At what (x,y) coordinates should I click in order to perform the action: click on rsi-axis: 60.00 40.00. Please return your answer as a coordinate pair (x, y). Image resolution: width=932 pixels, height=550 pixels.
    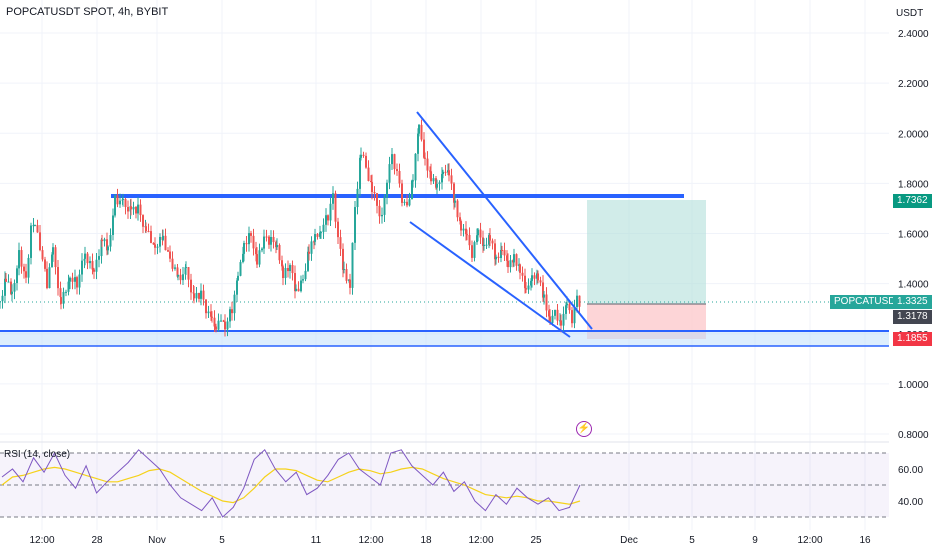
    Looking at the image, I should click on (910, 486).